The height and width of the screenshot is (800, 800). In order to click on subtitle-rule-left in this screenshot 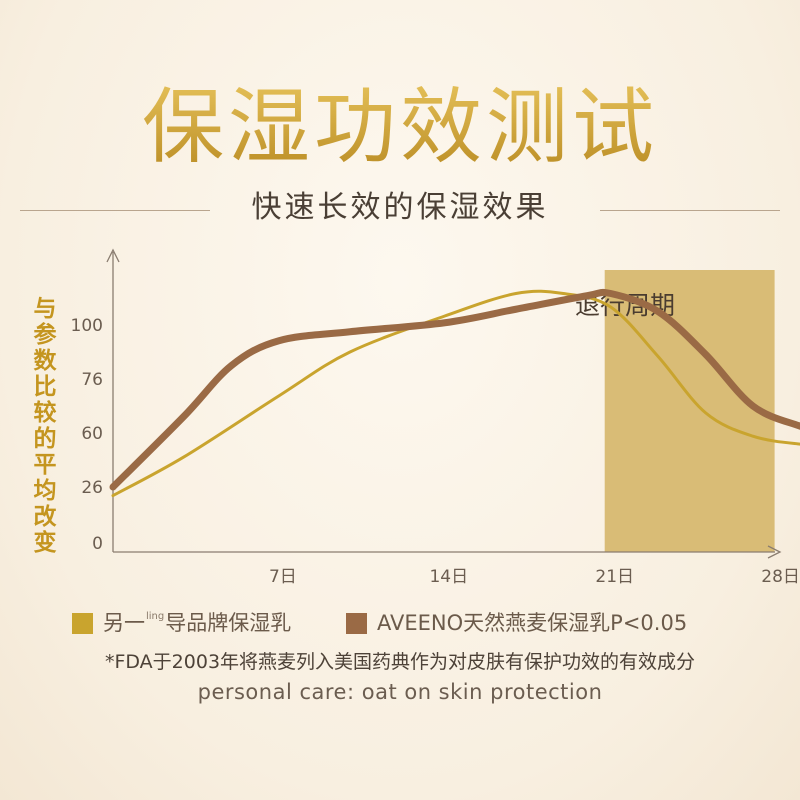, I will do `click(115, 210)`.